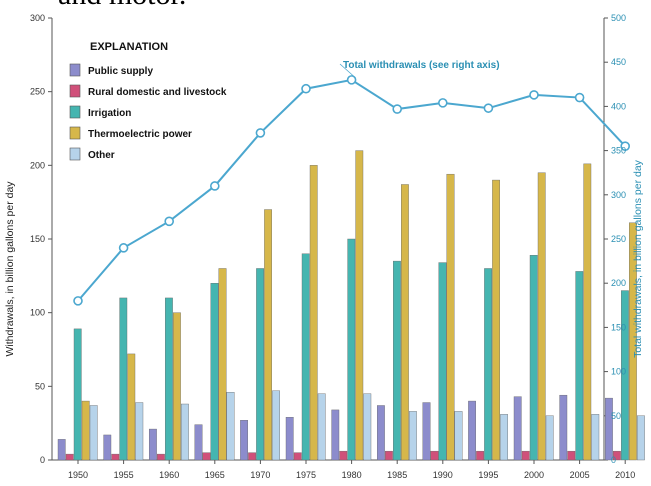  I want to click on bar-rural-domestic-and-livestock-2000, so click(525, 455).